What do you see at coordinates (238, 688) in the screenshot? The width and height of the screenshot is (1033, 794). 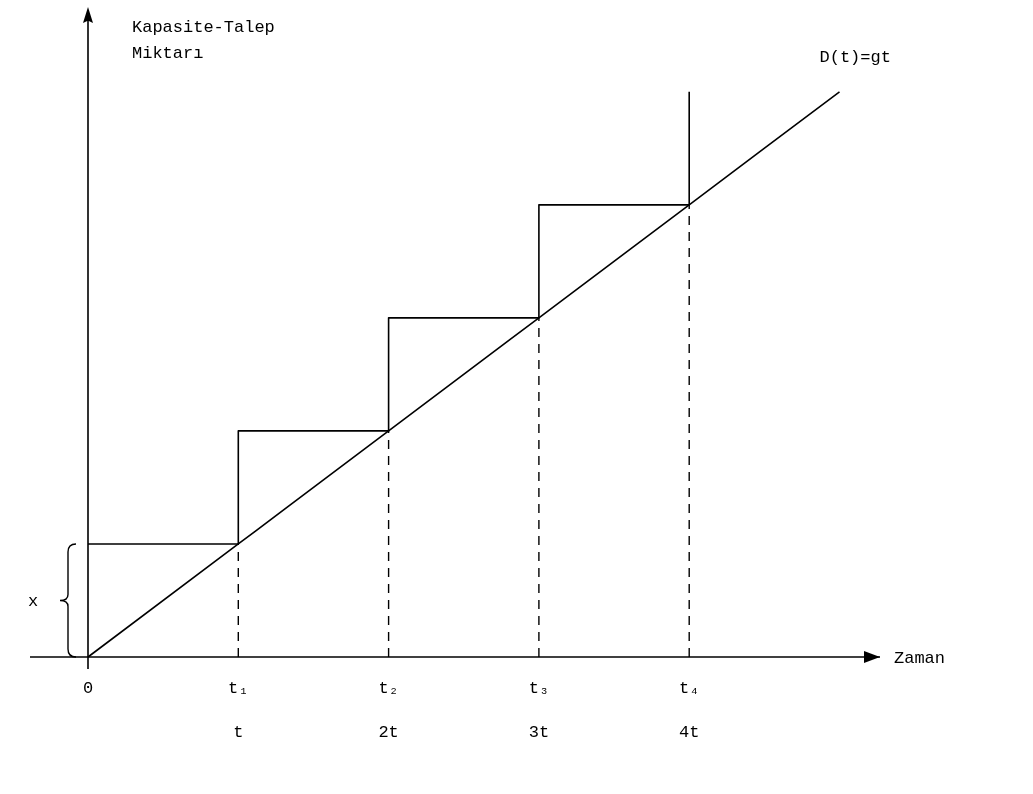 I see `x-tick-label: t₁` at bounding box center [238, 688].